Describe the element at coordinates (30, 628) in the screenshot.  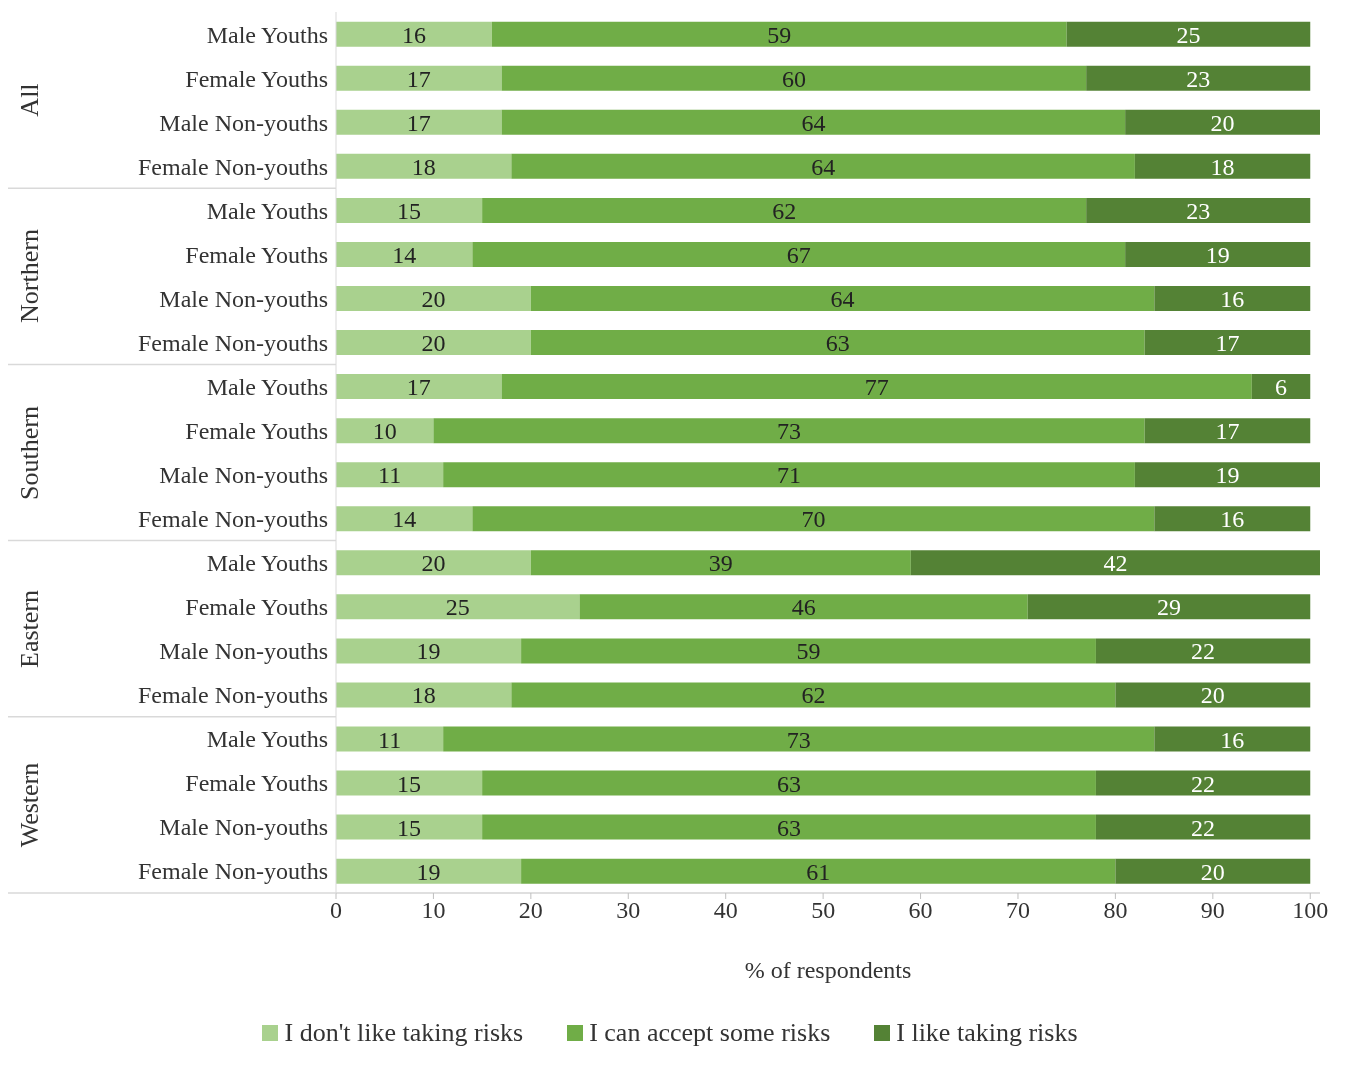
I see `text: Eastern` at that location.